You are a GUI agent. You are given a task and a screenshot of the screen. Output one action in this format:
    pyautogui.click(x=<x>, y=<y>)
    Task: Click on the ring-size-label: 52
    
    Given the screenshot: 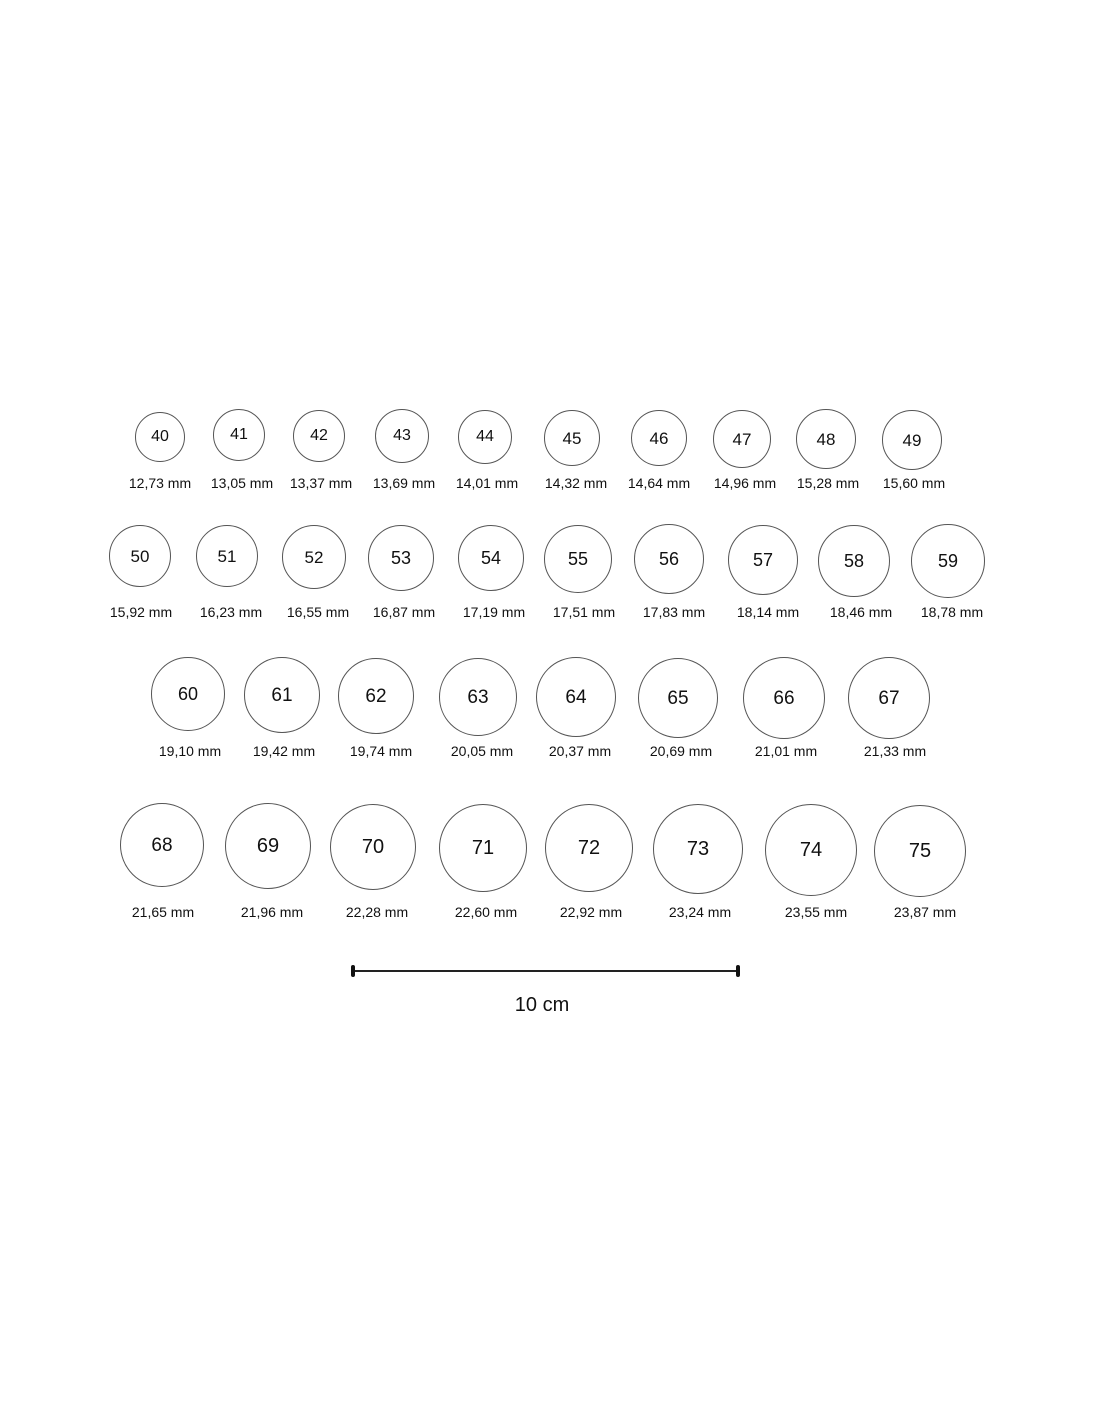 What is the action you would take?
    pyautogui.click(x=314, y=557)
    